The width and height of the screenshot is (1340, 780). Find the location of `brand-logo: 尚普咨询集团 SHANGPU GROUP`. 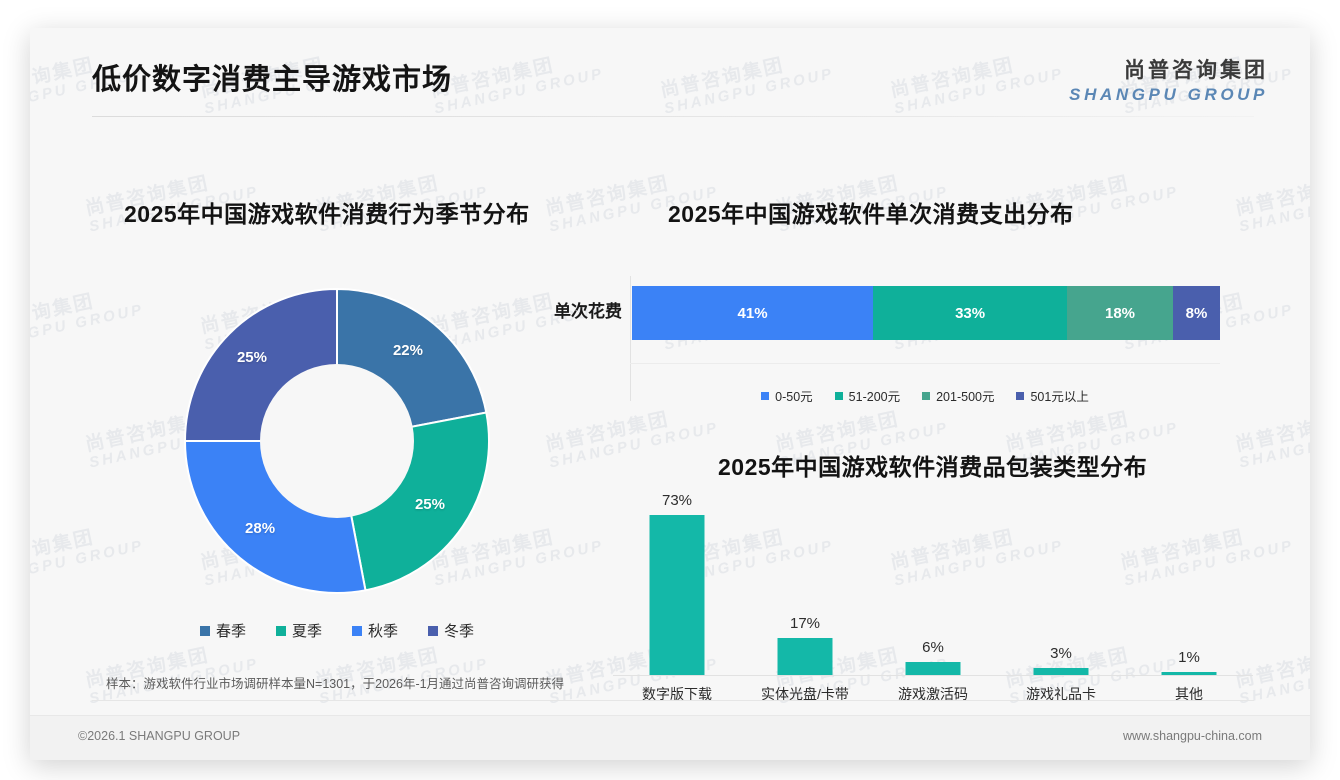

brand-logo: 尚普咨询集团 SHANGPU GROUP is located at coordinates (1168, 79).